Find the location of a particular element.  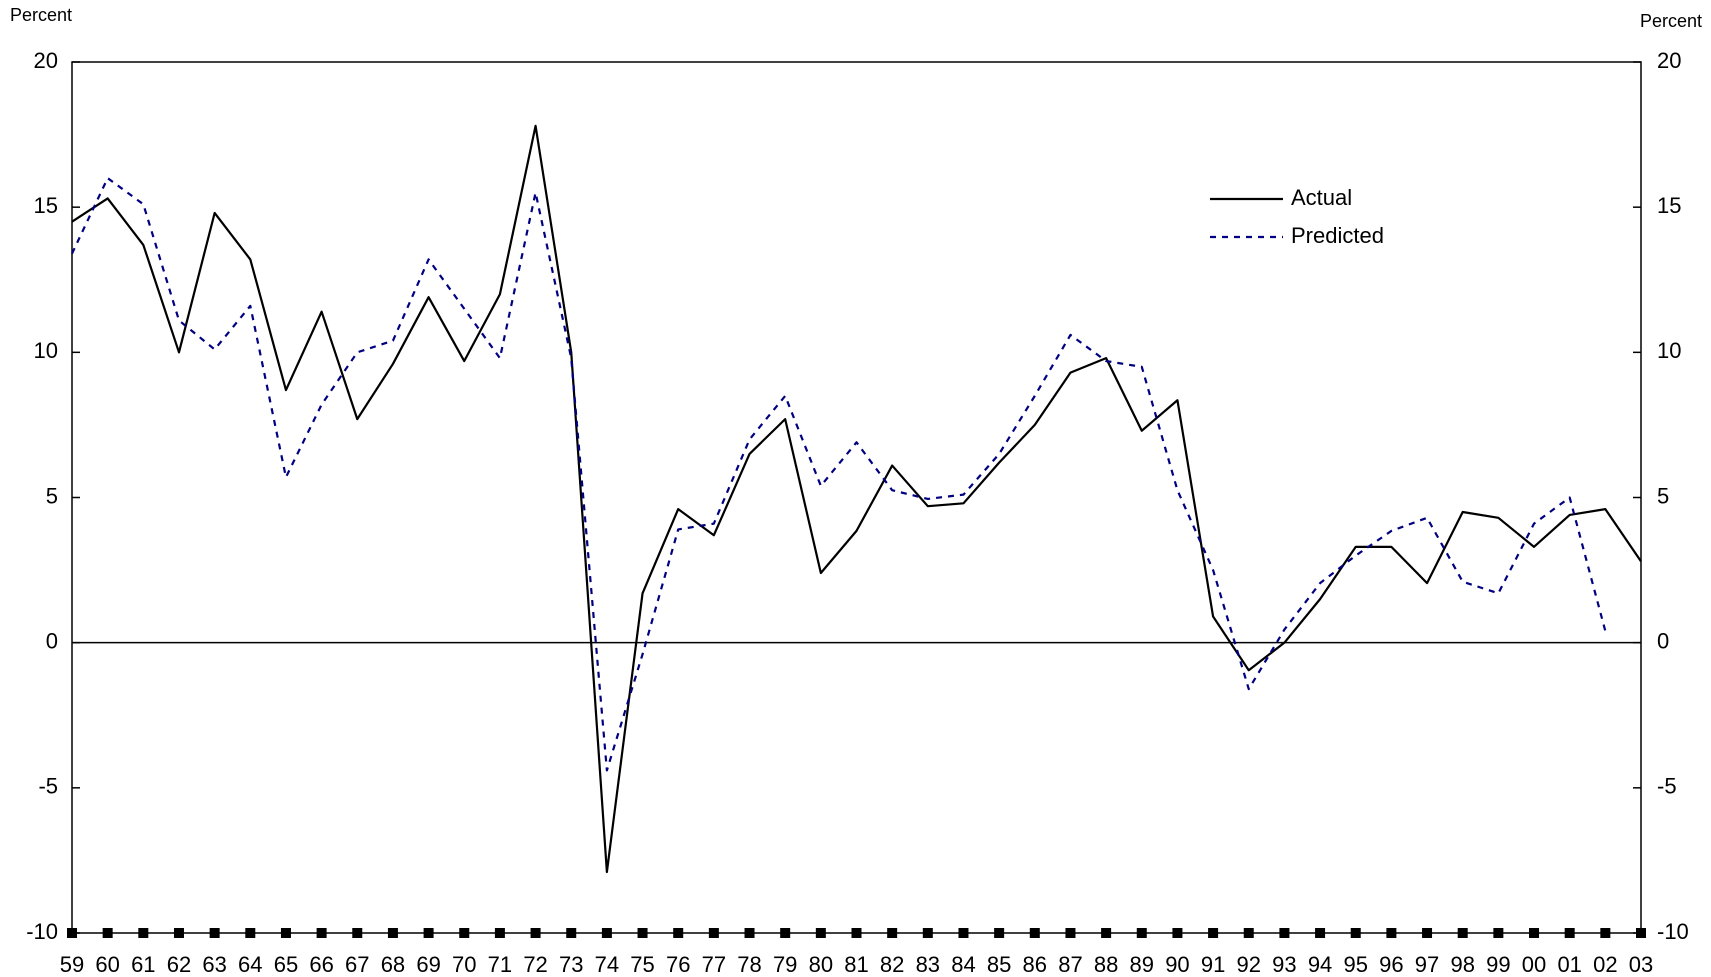

x-tick-label: 02 is located at coordinates (1605, 964).